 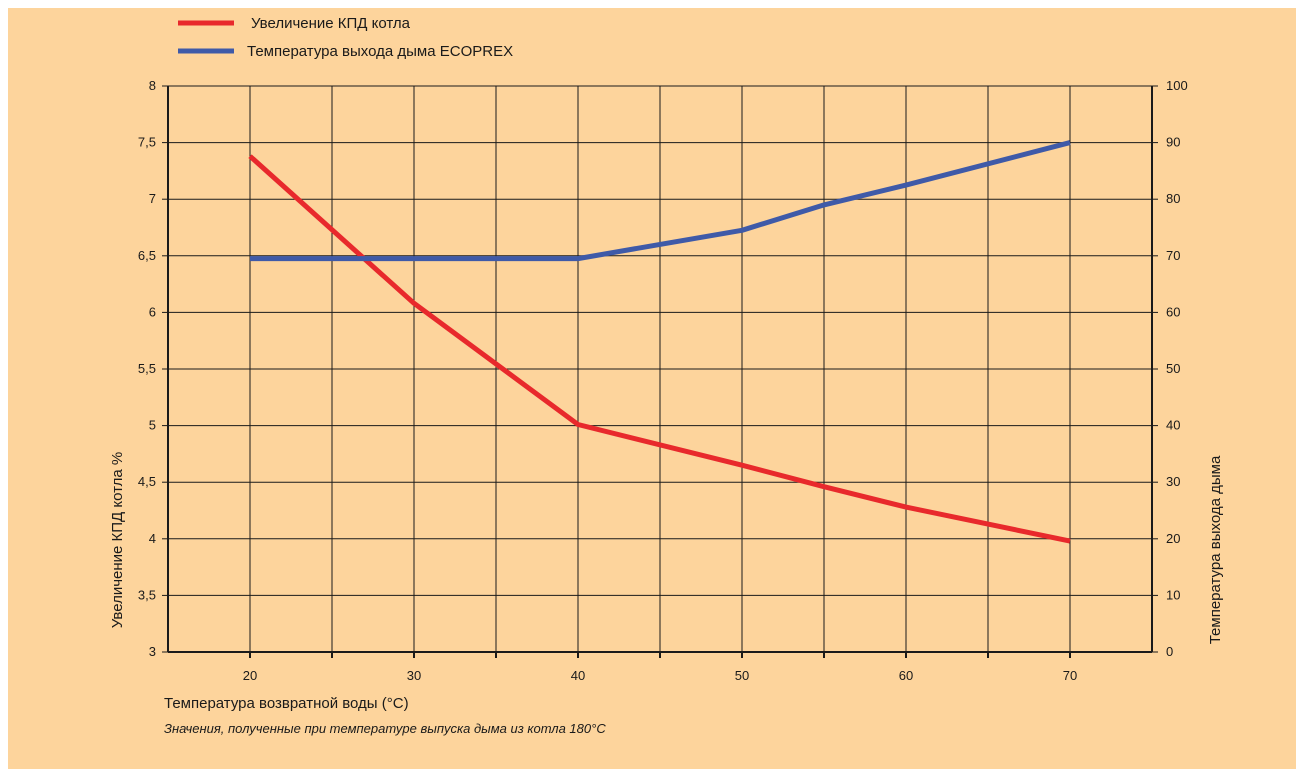 I want to click on y-left-tick-label: 5,5, so click(x=147, y=368).